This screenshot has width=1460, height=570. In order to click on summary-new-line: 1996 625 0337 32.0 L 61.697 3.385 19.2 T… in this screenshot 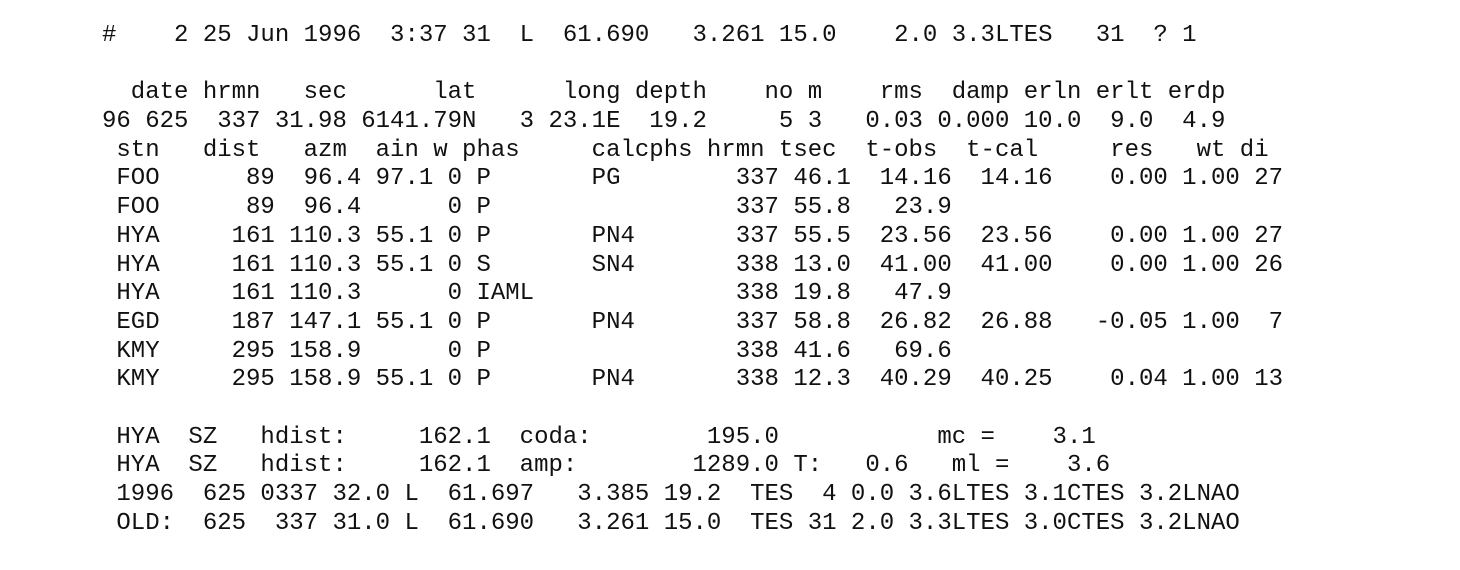, I will do `click(671, 494)`.